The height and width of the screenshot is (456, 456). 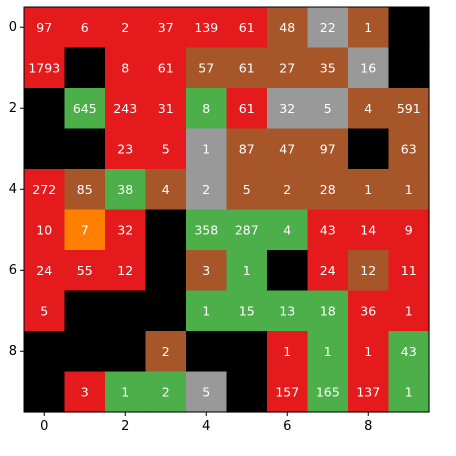 I want to click on cell-value-label: 165, so click(x=328, y=391).